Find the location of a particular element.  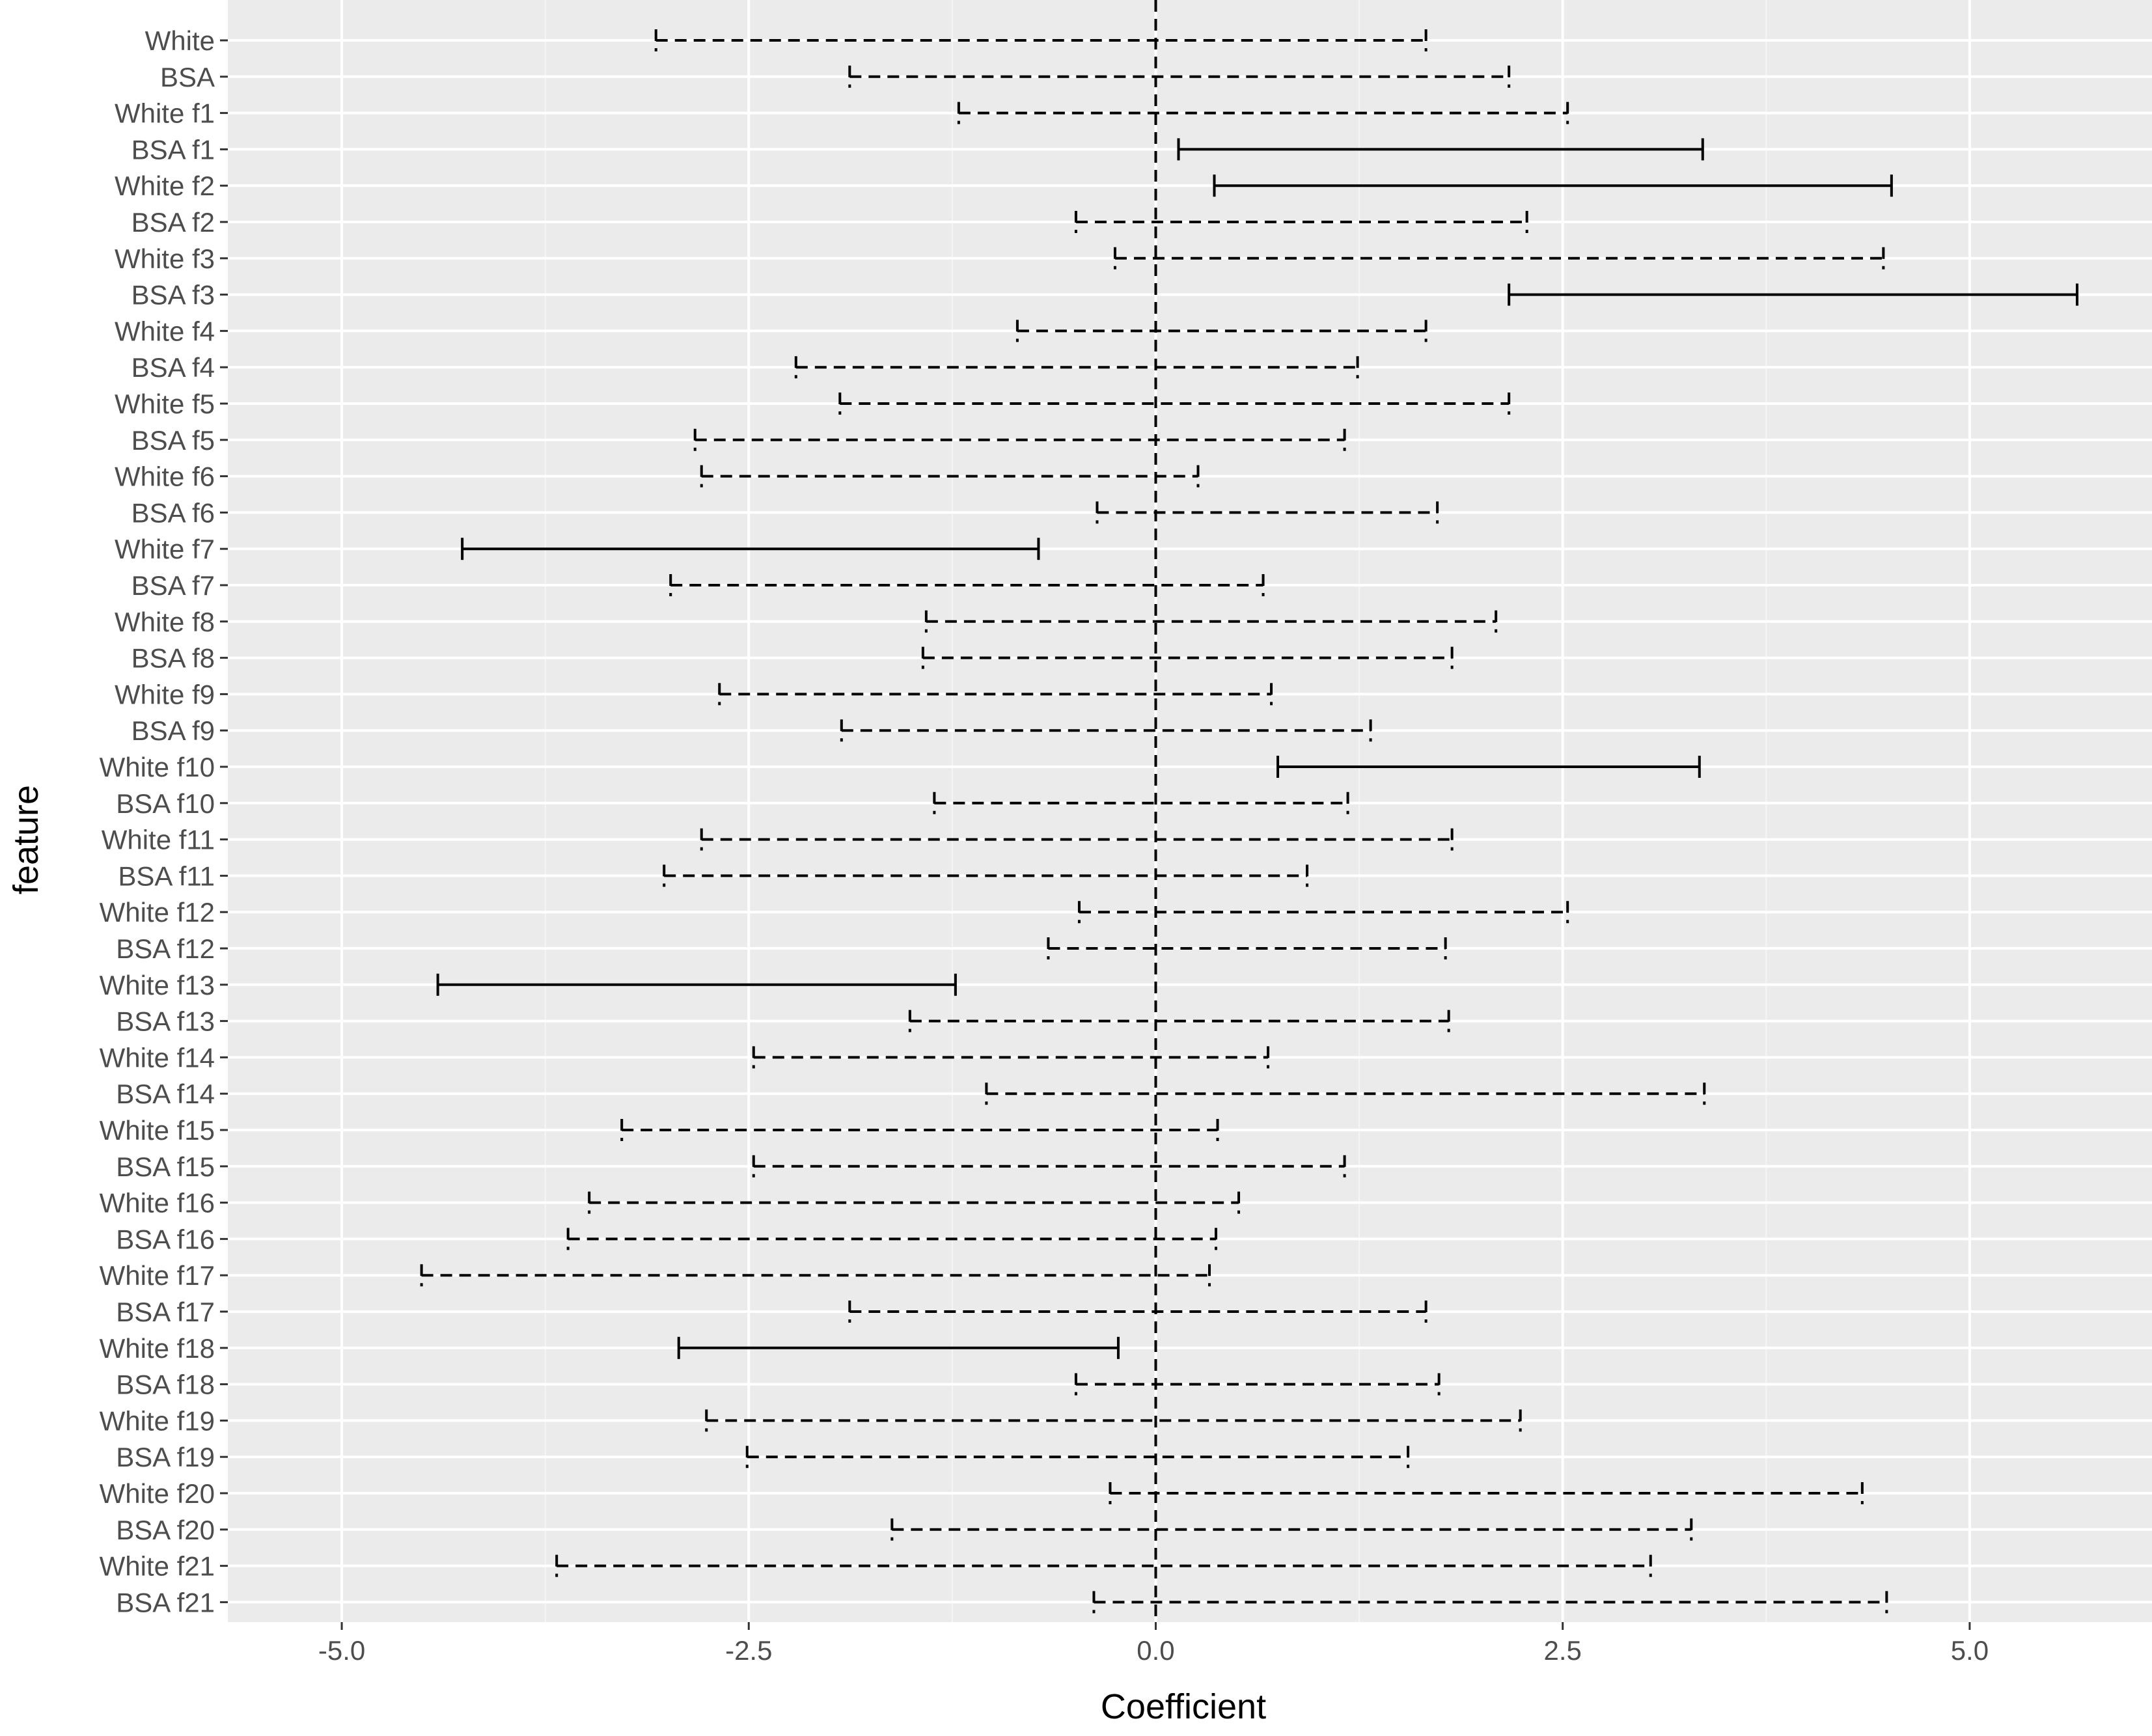

errorbar-bsa-f9 is located at coordinates (1106, 731).